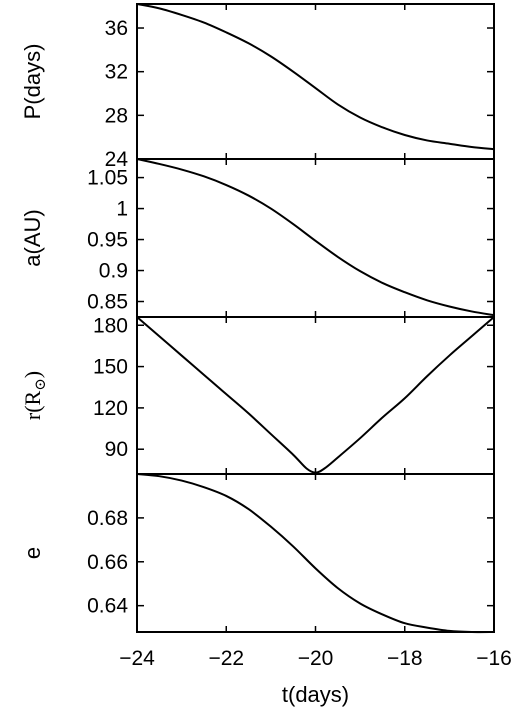 The height and width of the screenshot is (716, 515). What do you see at coordinates (116, 28) in the screenshot?
I see `y-tick-label: 36` at bounding box center [116, 28].